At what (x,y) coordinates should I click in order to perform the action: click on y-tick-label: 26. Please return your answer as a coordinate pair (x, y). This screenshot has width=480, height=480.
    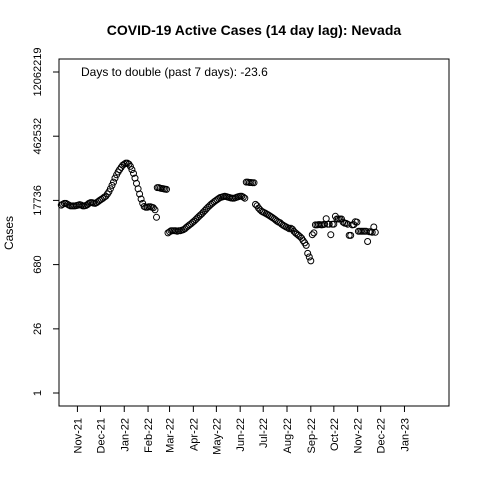
    Looking at the image, I should click on (38, 329).